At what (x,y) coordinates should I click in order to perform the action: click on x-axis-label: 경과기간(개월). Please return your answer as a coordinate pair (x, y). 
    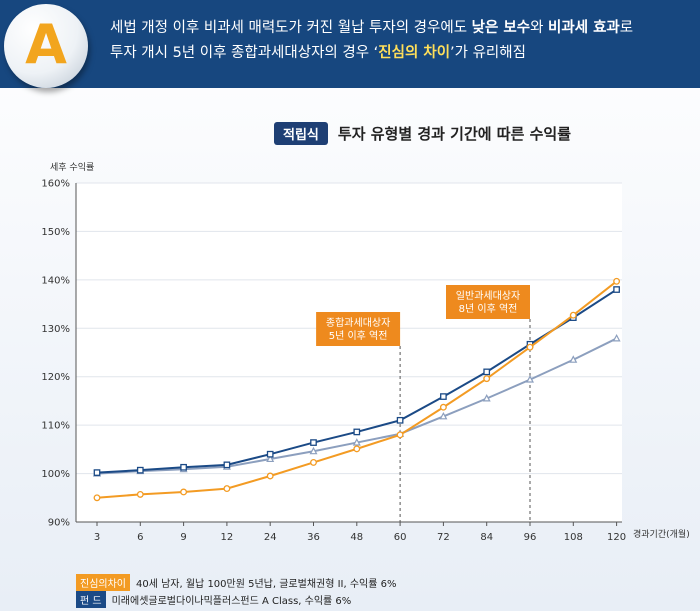
    Looking at the image, I should click on (661, 534).